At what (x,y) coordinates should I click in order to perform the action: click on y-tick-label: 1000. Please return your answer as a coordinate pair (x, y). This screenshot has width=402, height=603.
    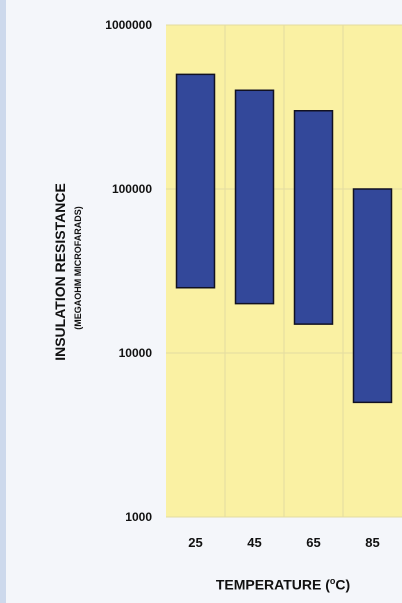
    Looking at the image, I should click on (138, 517).